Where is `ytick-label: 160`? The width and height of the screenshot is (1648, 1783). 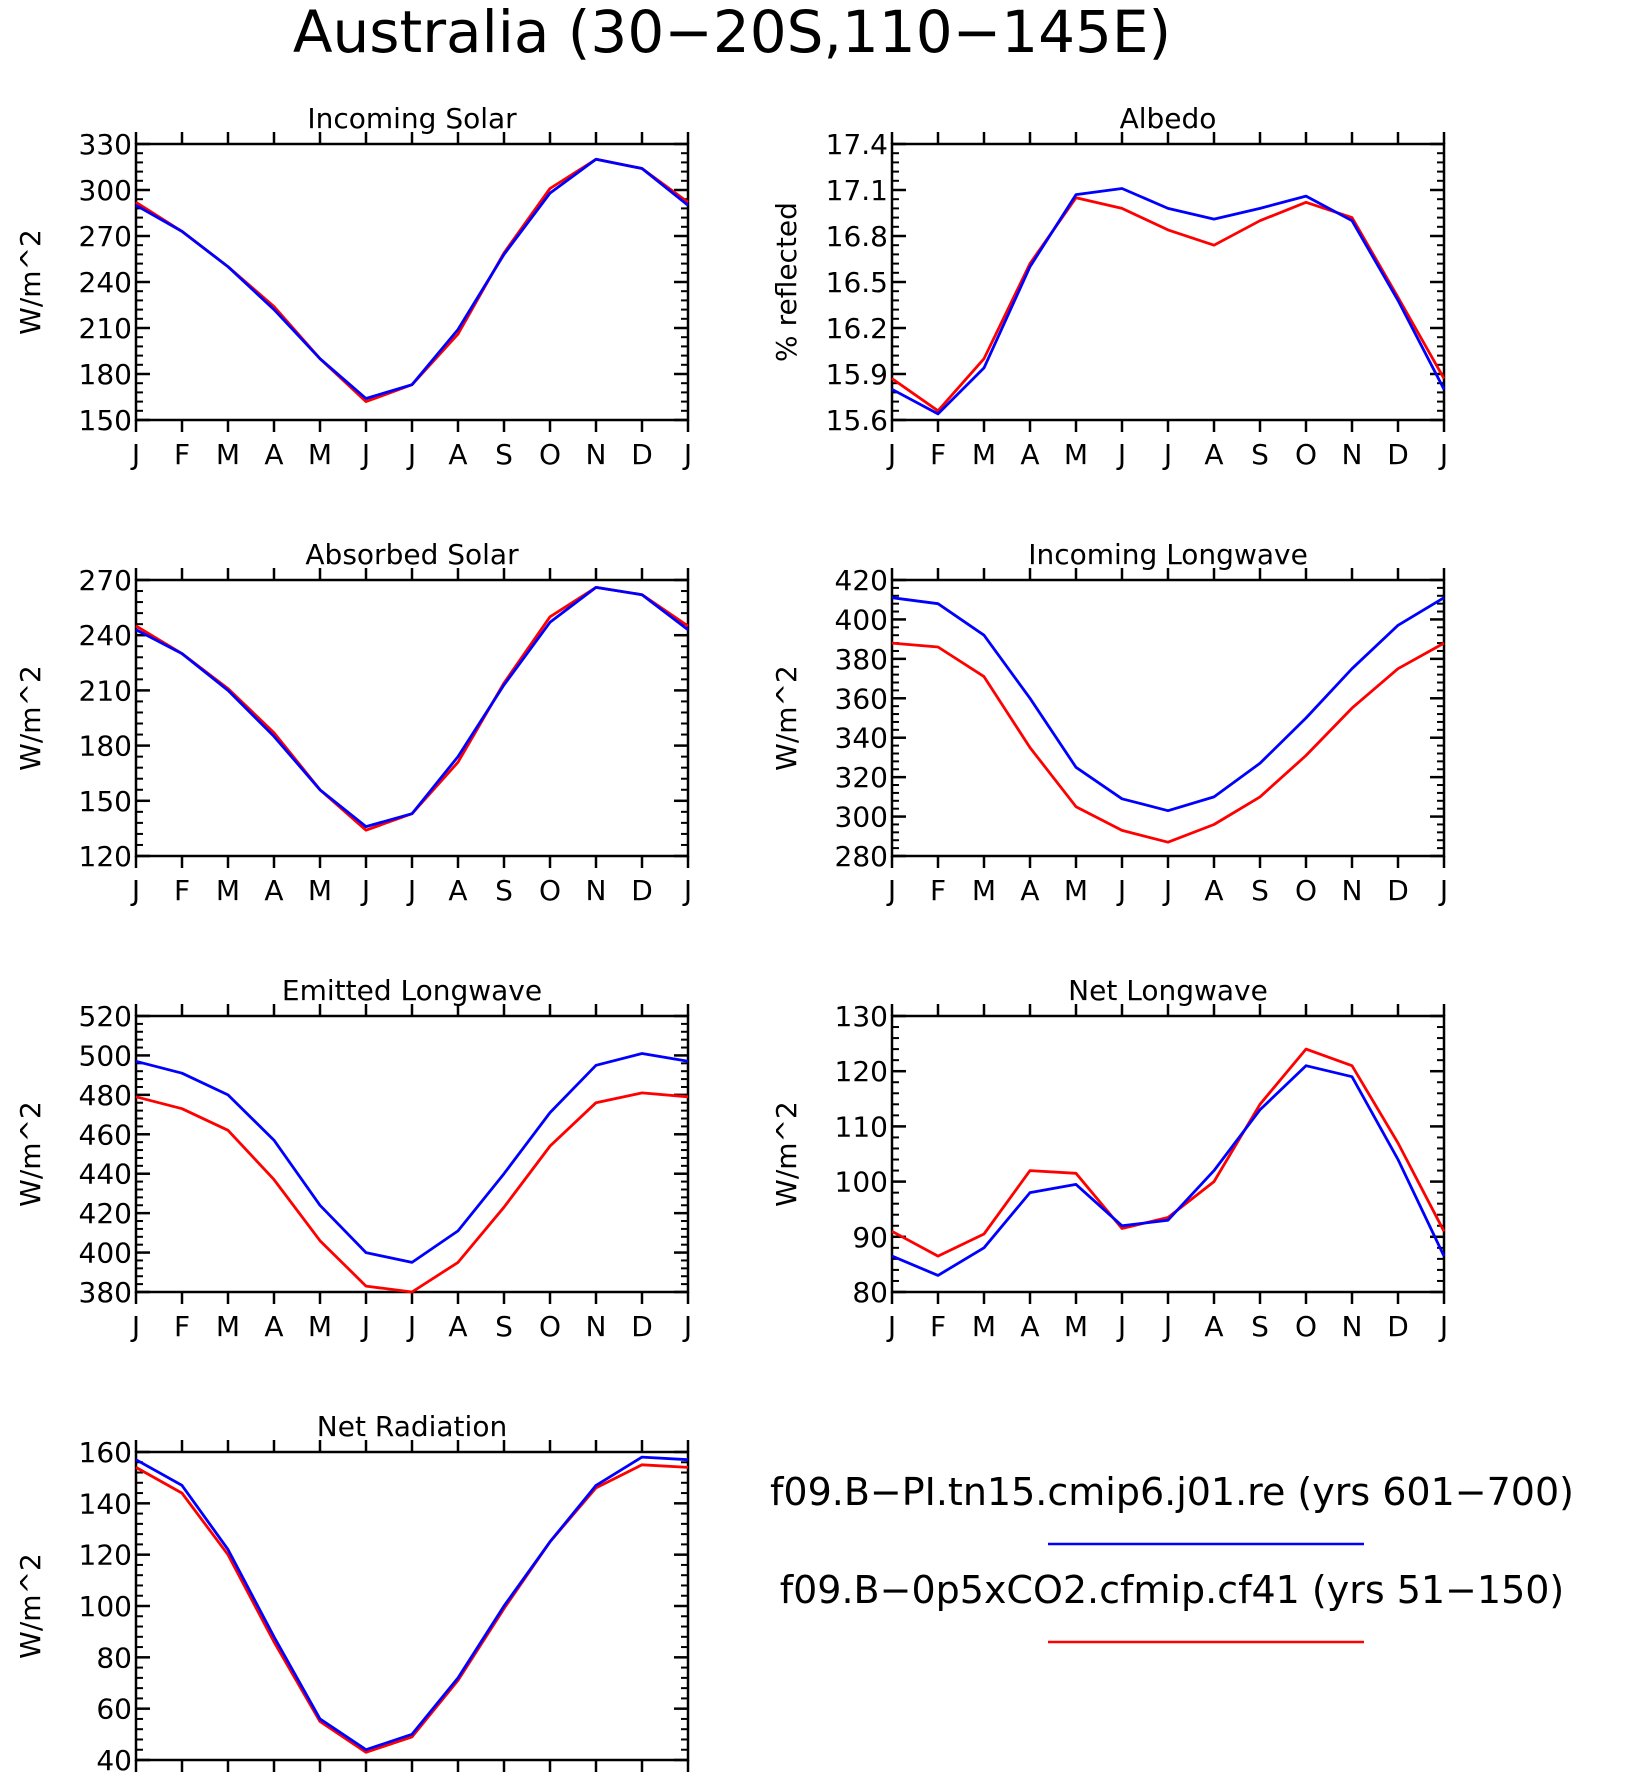
ytick-label: 160 is located at coordinates (105, 1452).